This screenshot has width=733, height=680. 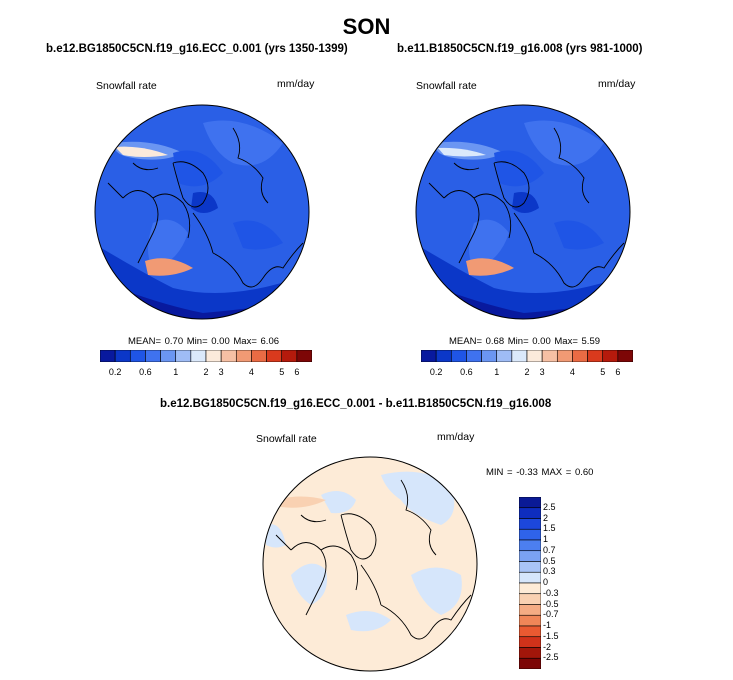 I want to click on diff-colorbar, so click(x=530, y=583).